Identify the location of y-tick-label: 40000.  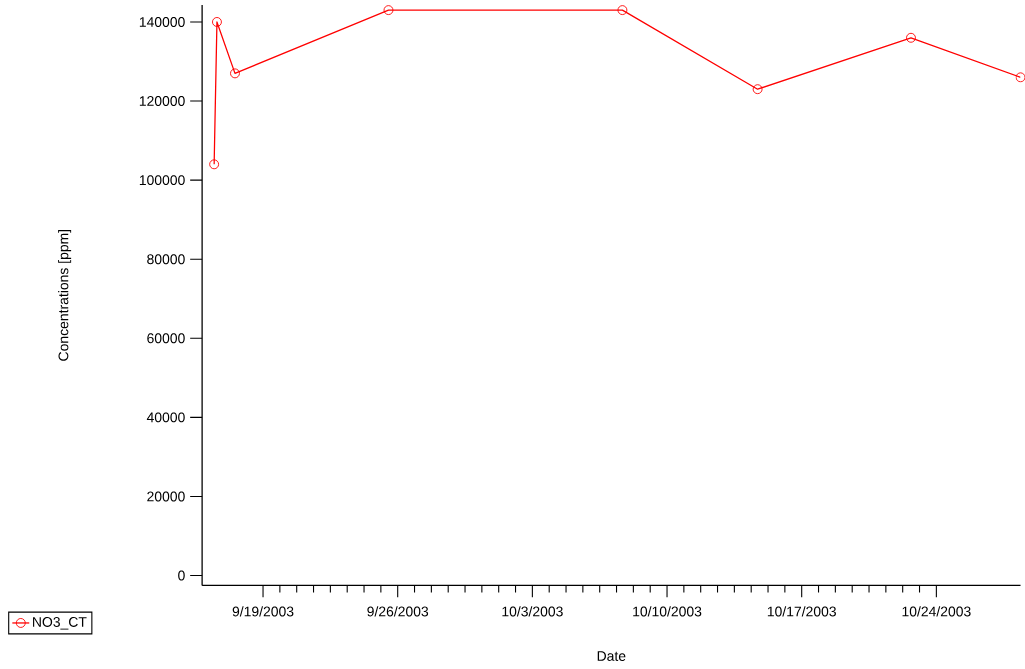
(165, 417).